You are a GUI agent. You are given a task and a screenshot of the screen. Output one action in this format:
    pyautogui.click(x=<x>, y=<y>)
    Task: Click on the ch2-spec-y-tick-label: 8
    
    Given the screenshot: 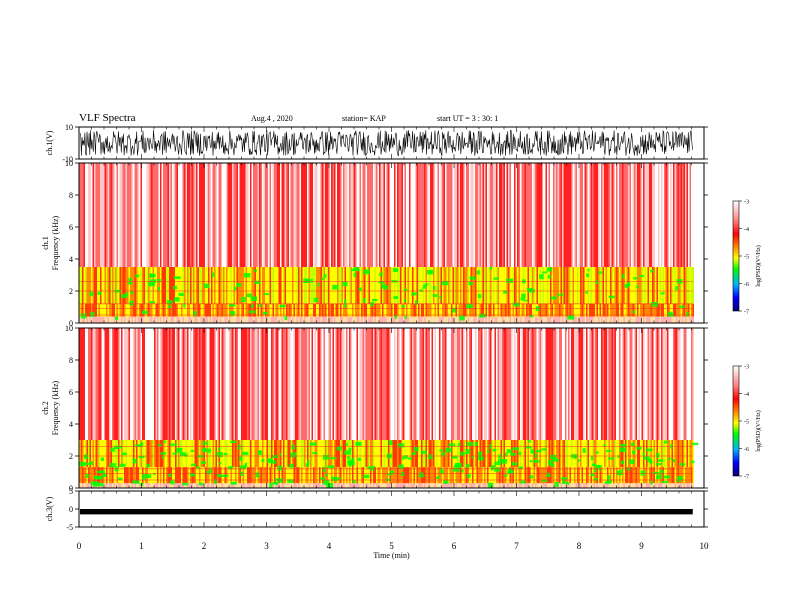 What is the action you would take?
    pyautogui.click(x=71, y=360)
    